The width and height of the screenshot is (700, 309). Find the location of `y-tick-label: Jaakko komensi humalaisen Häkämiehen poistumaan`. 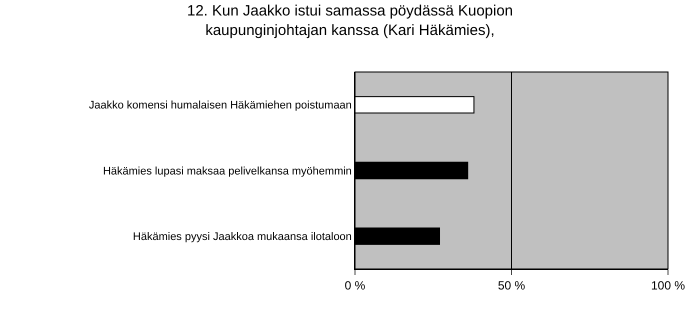

y-tick-label: Jaakko komensi humalaisen Häkämiehen poistumaan is located at coordinates (220, 106).